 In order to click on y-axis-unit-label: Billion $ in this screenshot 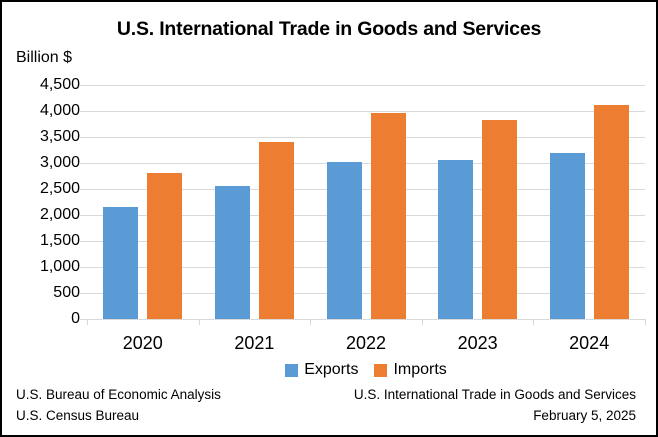, I will do `click(44, 57)`.